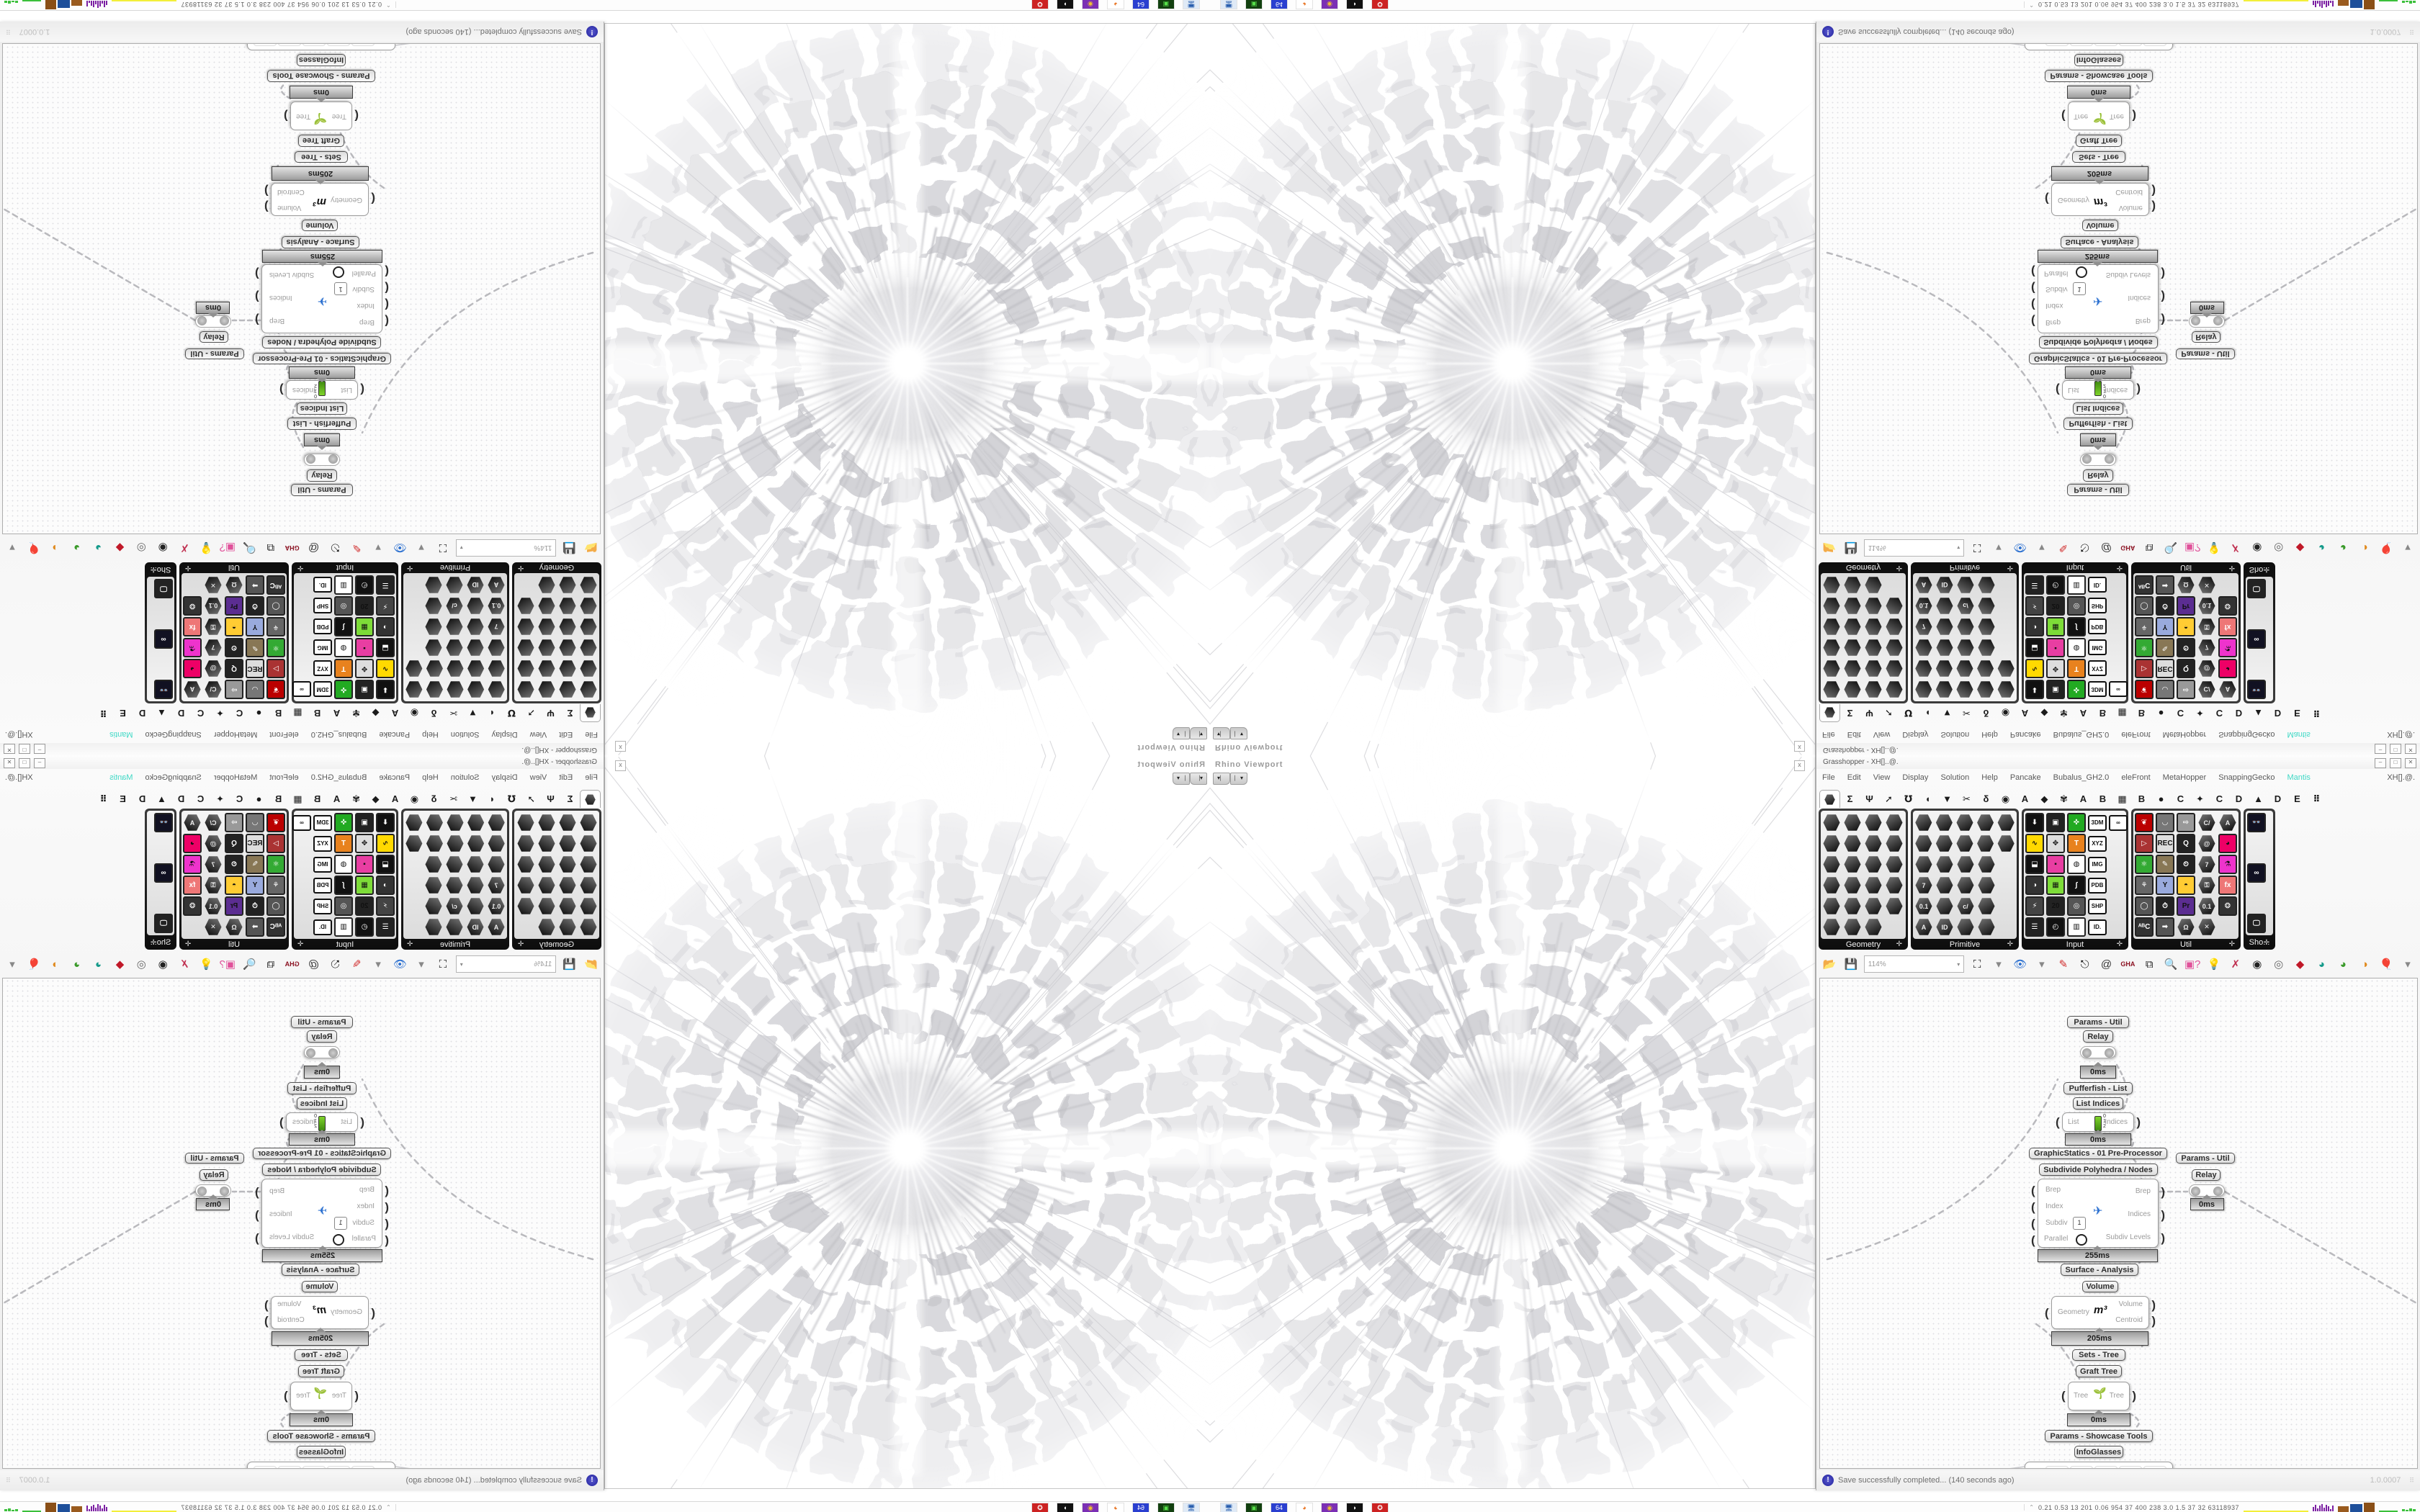  I want to click on graft-tree-component: () Tree 🌱 Tree, so click(321, 116).